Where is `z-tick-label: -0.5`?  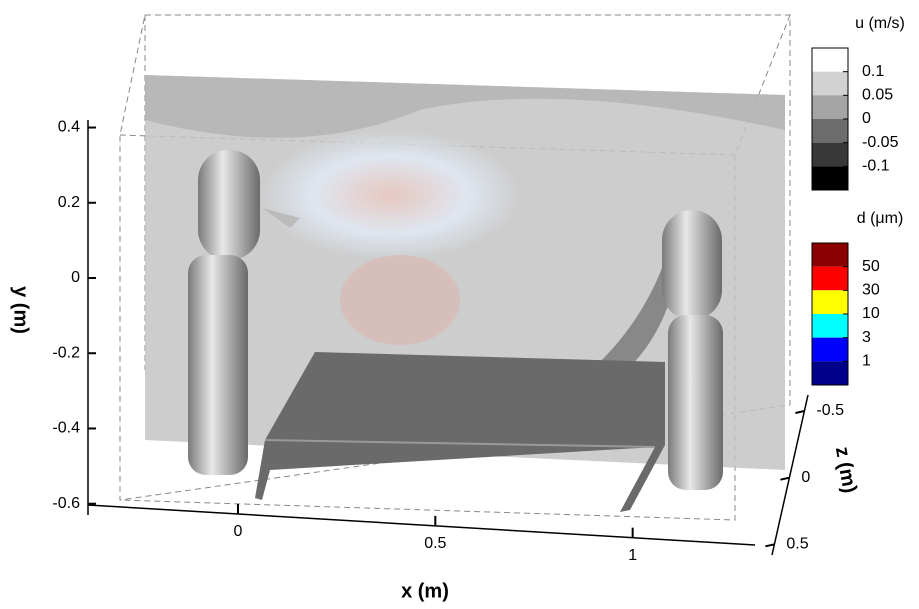 z-tick-label: -0.5 is located at coordinates (830, 410).